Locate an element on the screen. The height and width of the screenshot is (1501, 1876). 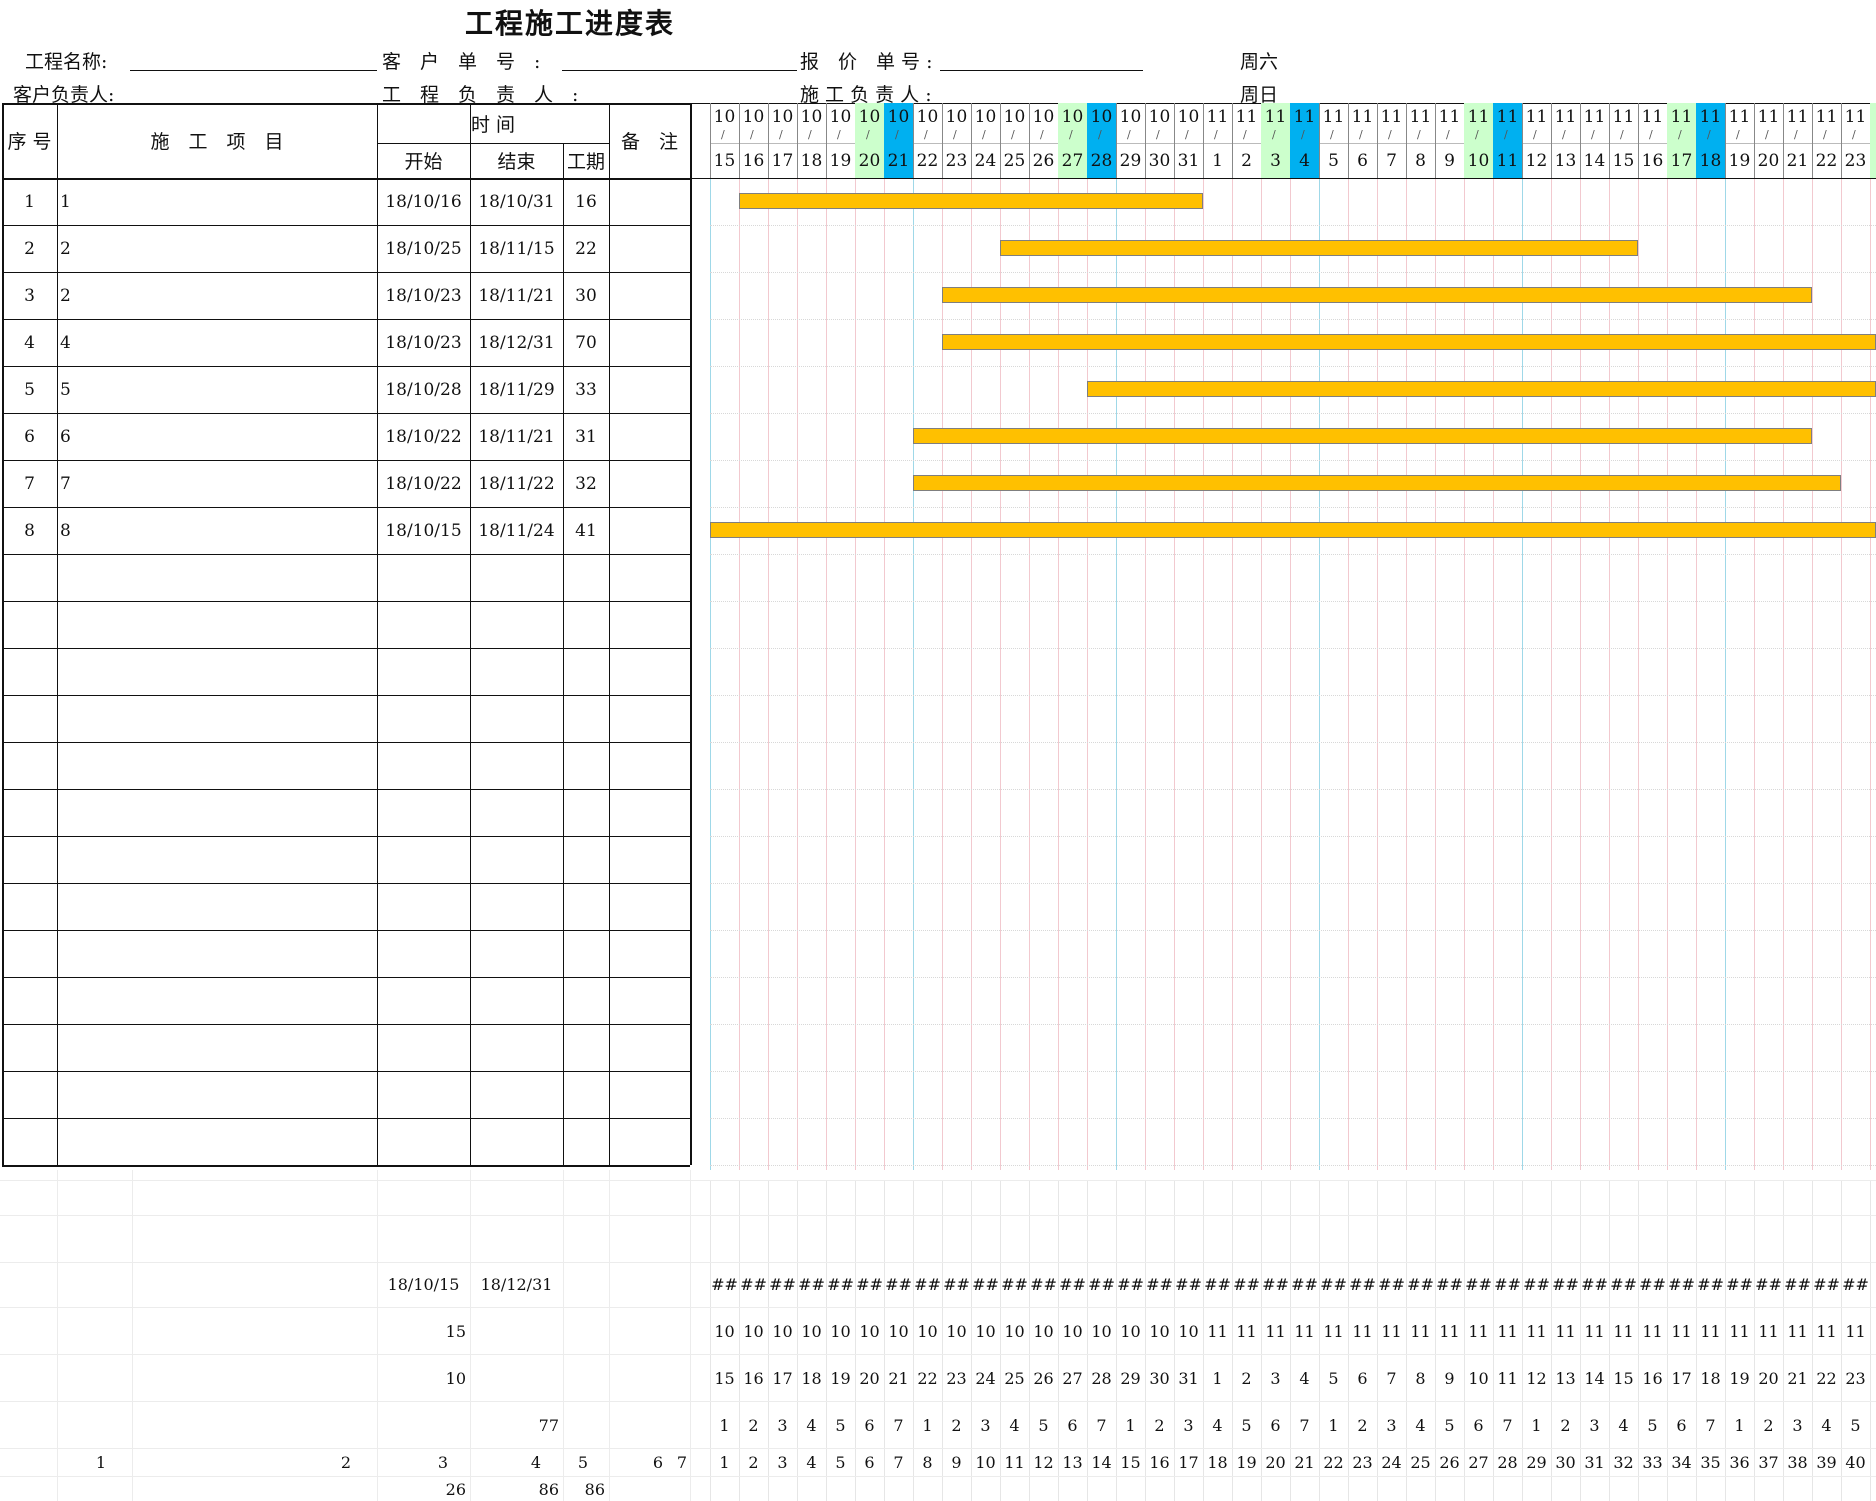
row-start: 18/10/28 is located at coordinates (423, 389).